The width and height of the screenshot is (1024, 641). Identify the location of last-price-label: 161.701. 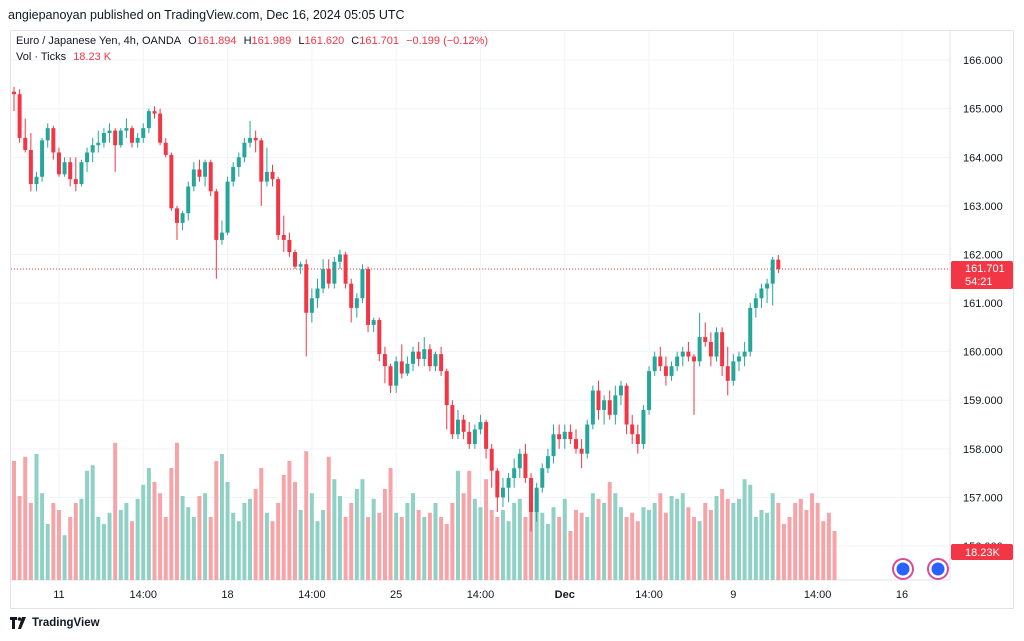
(985, 269).